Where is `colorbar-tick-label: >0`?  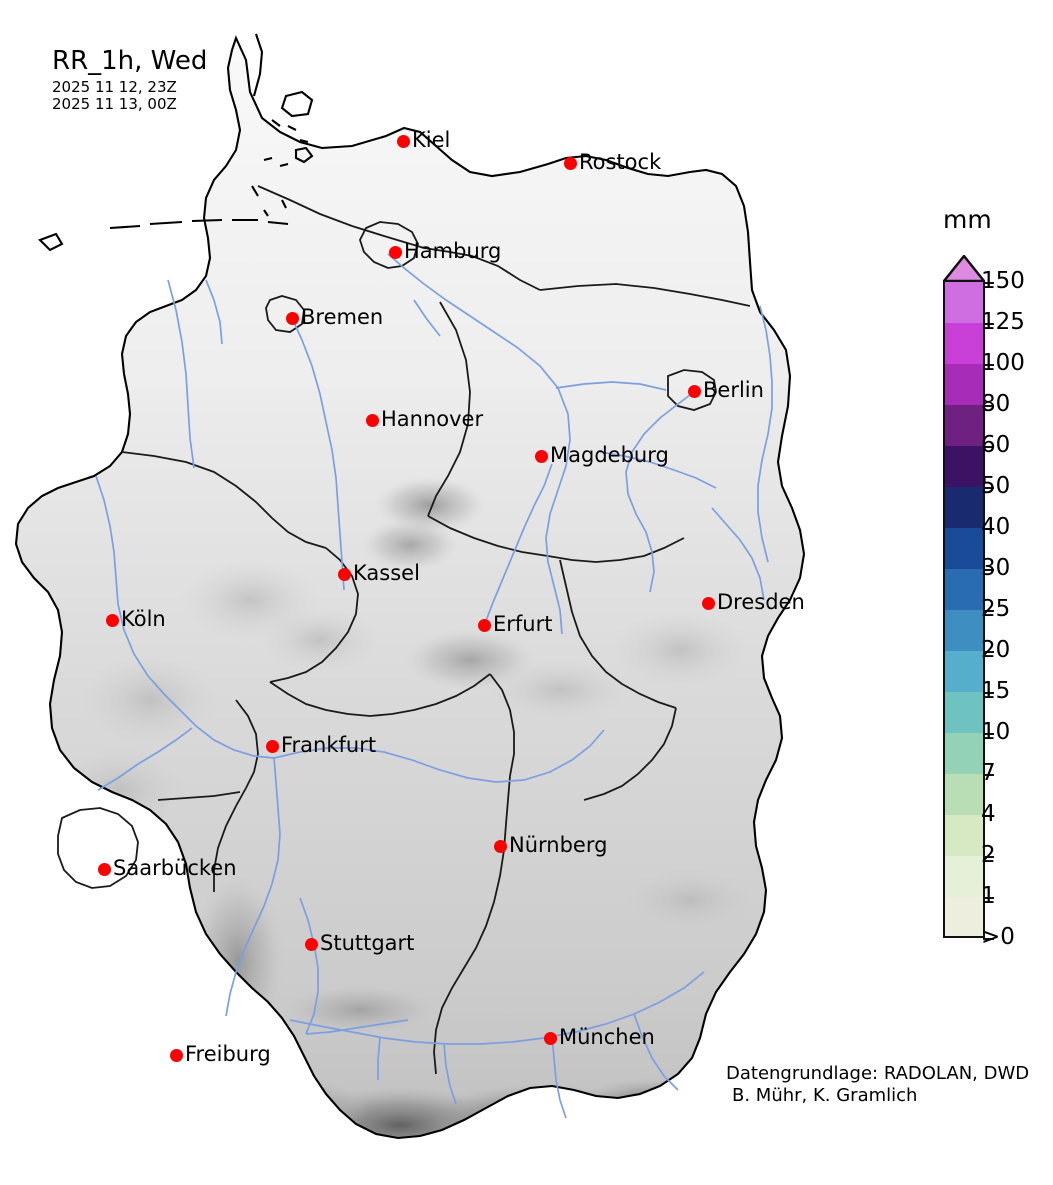 colorbar-tick-label: >0 is located at coordinates (998, 937).